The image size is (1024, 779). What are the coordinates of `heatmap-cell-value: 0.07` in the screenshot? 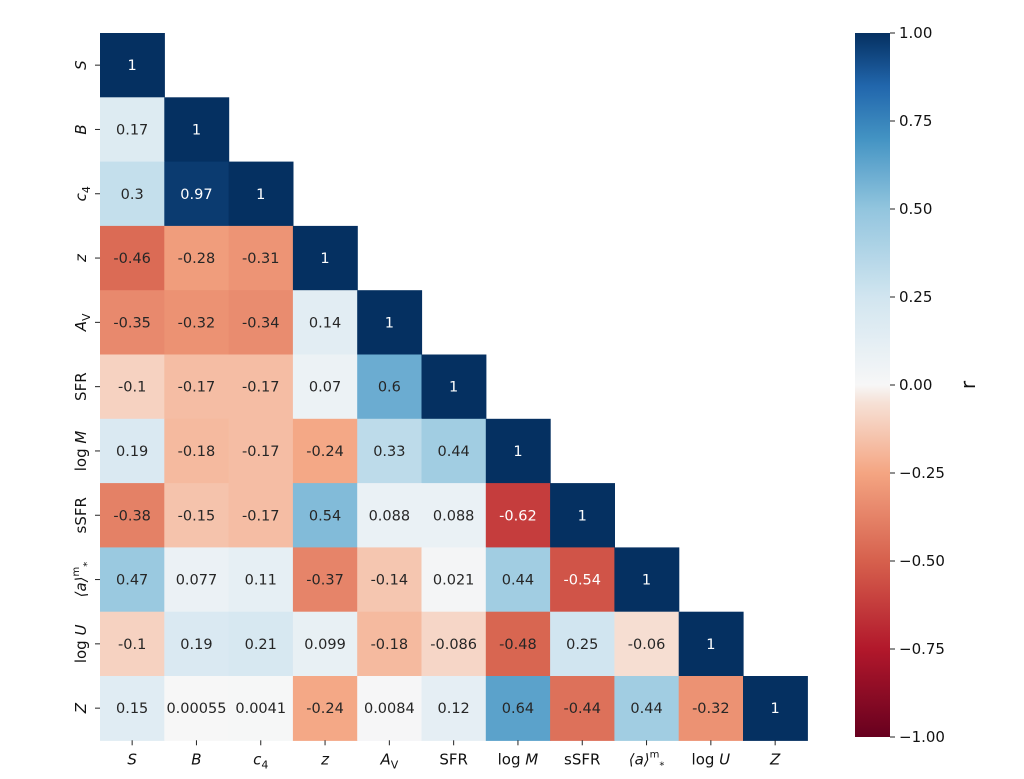 It's located at (325, 388).